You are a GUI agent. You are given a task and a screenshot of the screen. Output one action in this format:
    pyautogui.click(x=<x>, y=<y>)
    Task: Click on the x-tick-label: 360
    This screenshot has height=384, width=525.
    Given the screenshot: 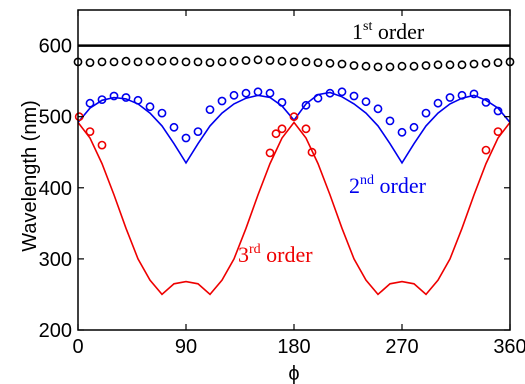 What is the action you would take?
    pyautogui.click(x=509, y=347)
    